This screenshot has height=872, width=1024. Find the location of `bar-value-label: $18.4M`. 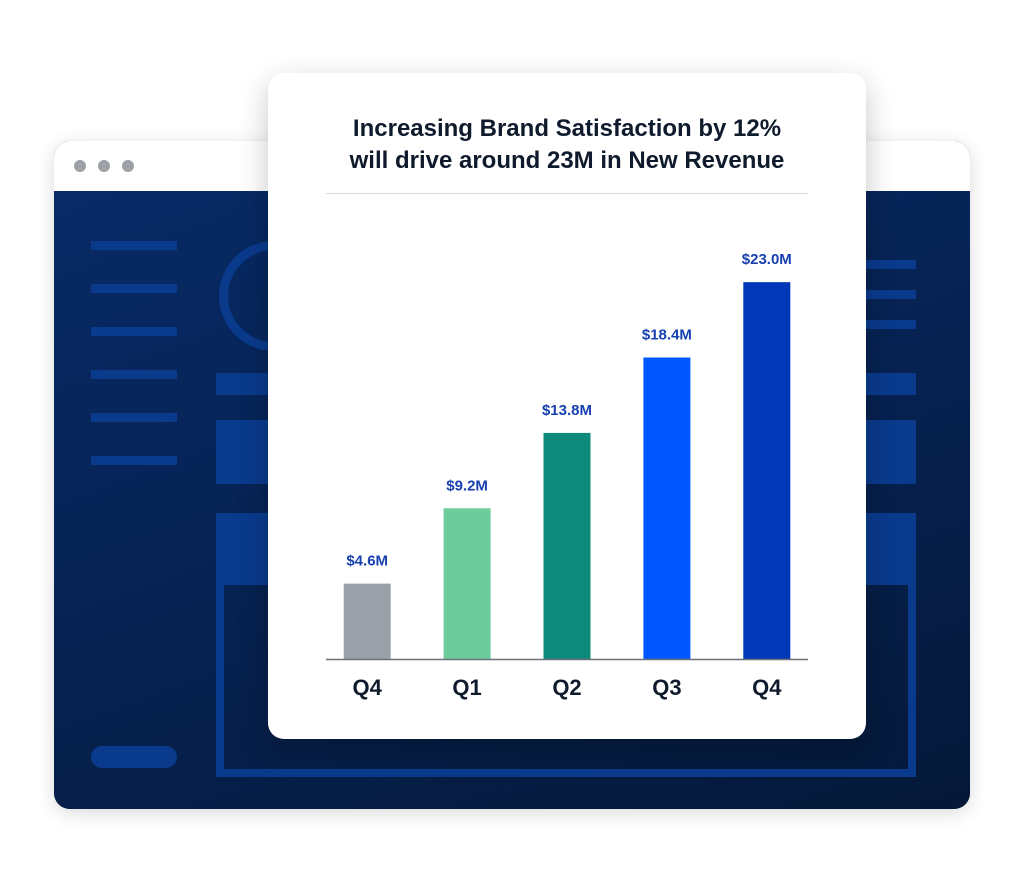

bar-value-label: $18.4M is located at coordinates (667, 335).